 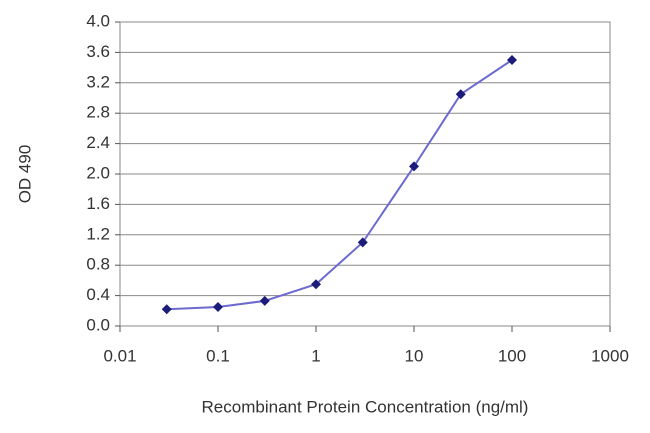 I want to click on y-tick-label: 0.4, so click(x=98, y=294).